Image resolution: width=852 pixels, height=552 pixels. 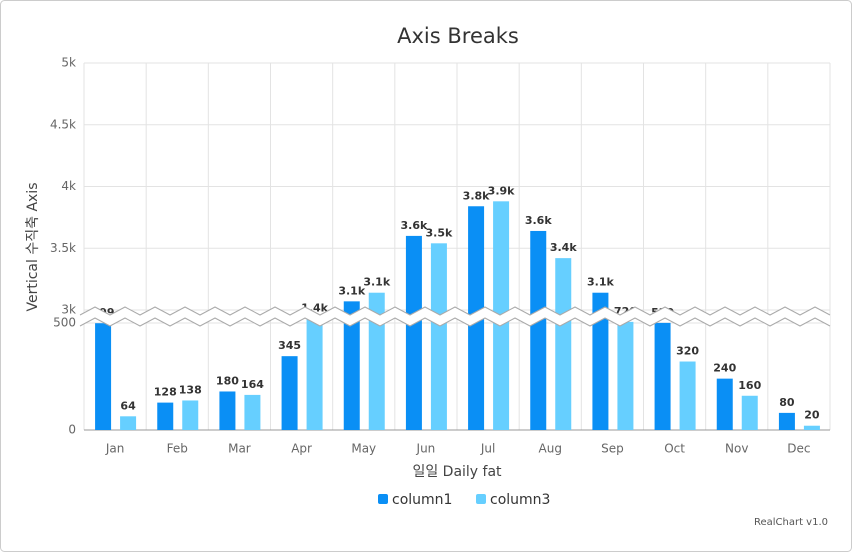 What do you see at coordinates (68, 310) in the screenshot?
I see `y-tick-label: 3k` at bounding box center [68, 310].